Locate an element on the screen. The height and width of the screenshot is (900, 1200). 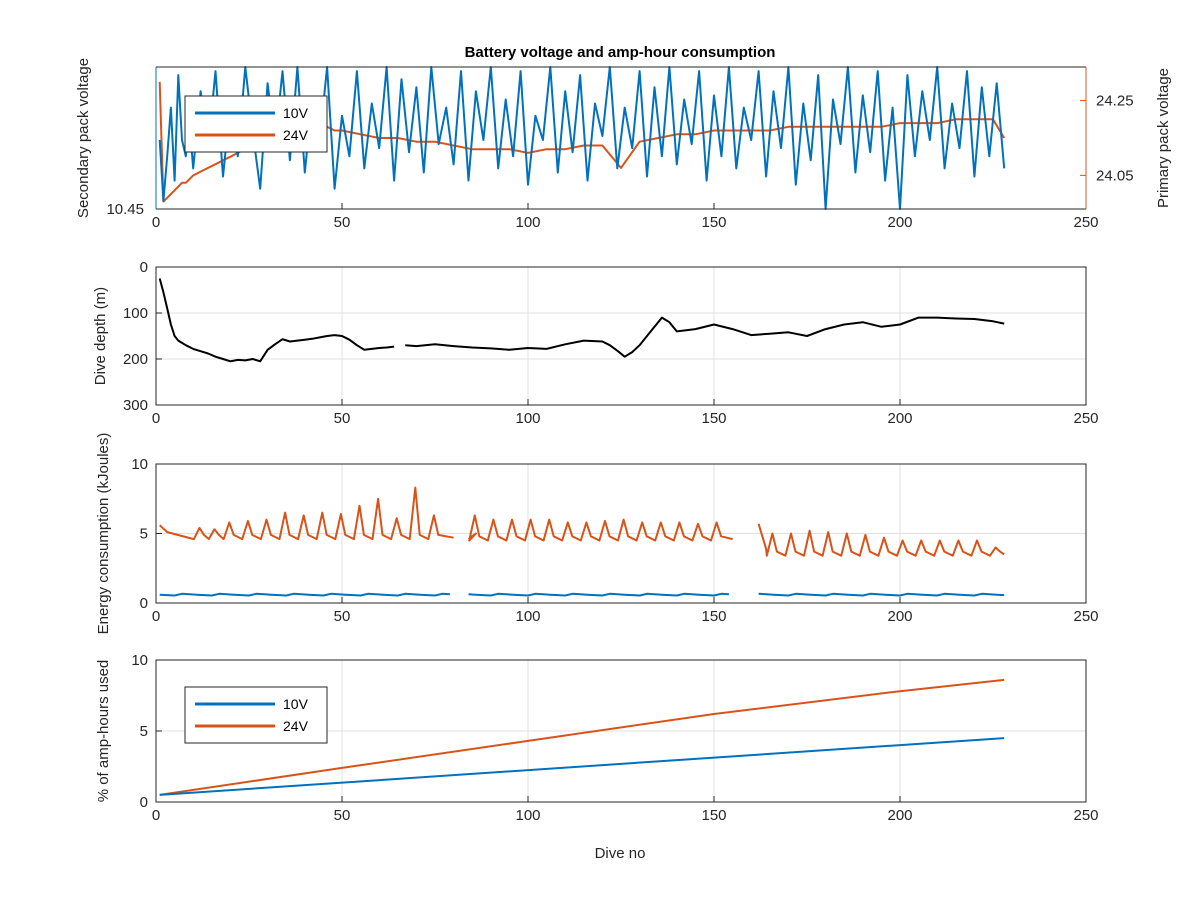
series-10V-amphours is located at coordinates (582, 766).